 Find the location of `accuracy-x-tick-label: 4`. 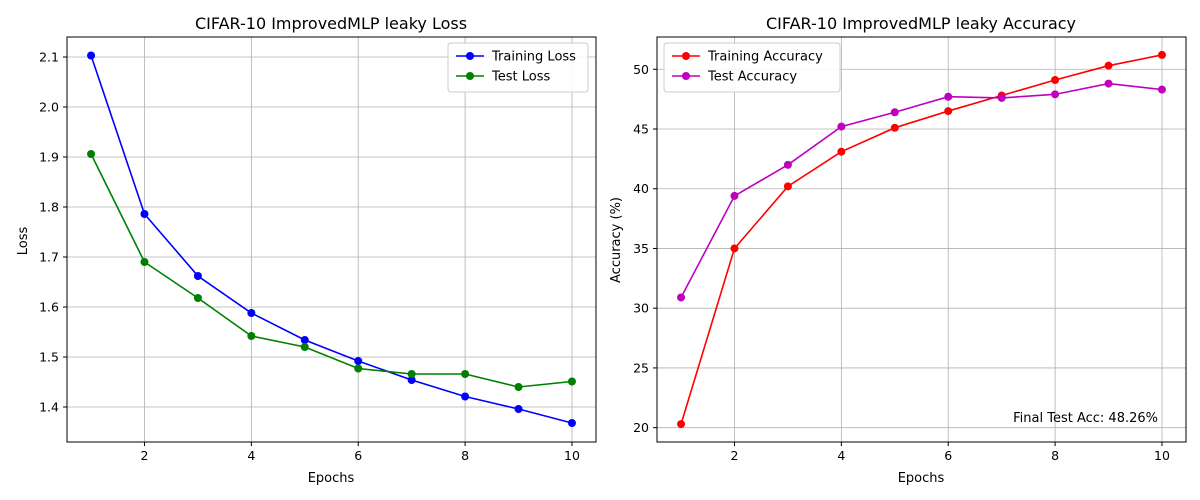

accuracy-x-tick-label: 4 is located at coordinates (841, 455).